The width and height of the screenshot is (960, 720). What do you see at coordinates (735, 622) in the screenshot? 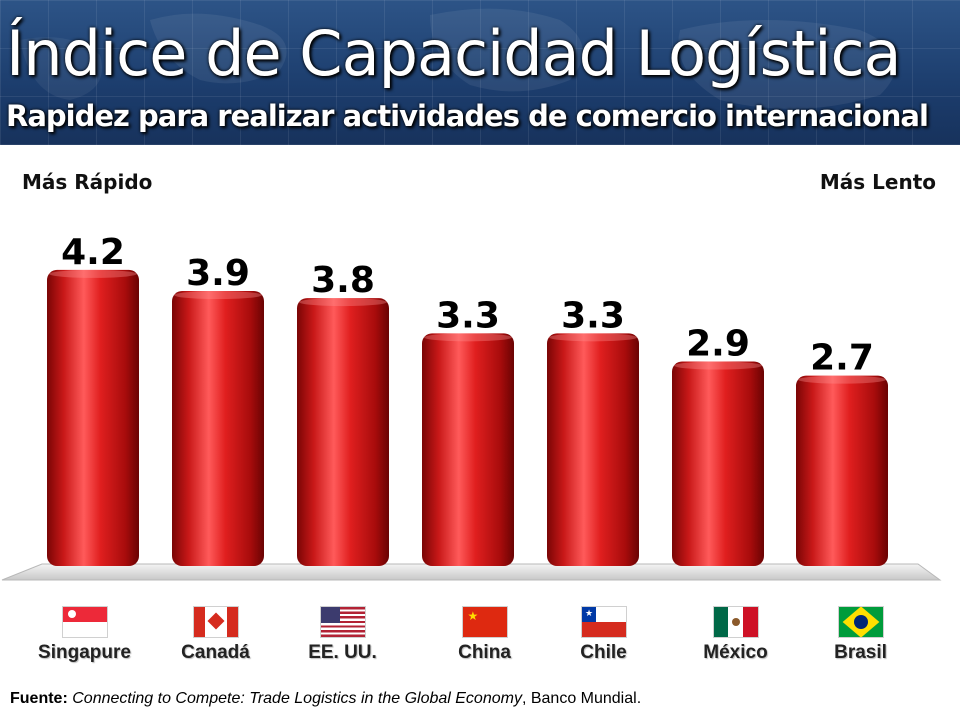
I see `mexico-flag-icon` at bounding box center [735, 622].